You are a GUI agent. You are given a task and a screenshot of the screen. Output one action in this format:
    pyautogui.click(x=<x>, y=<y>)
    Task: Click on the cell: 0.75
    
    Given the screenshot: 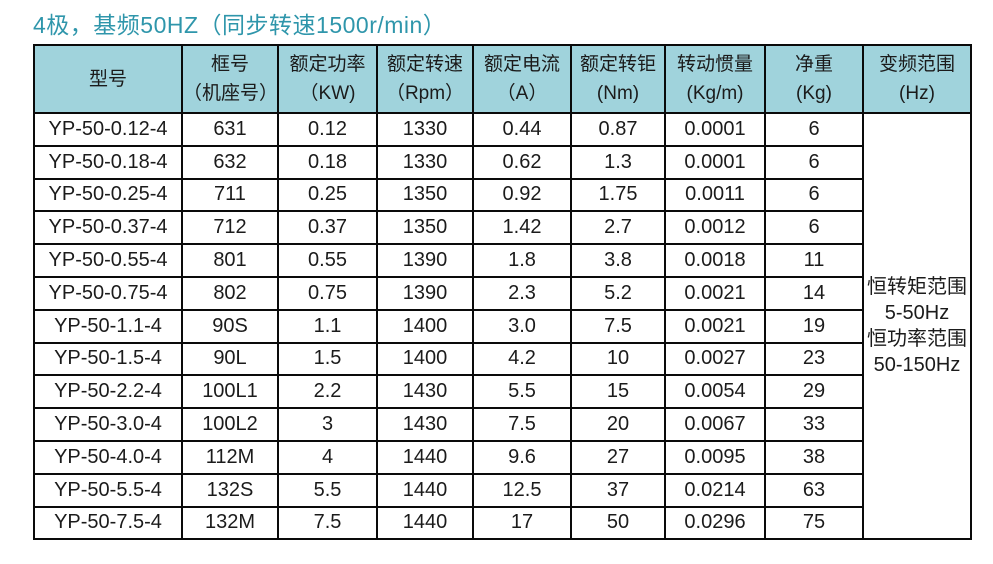 What is the action you would take?
    pyautogui.click(x=327, y=293)
    